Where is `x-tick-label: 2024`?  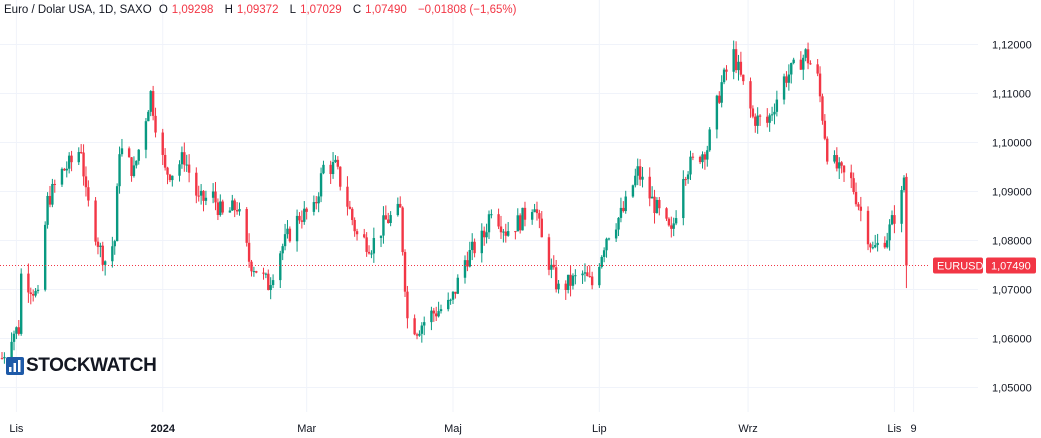 x-tick-label: 2024 is located at coordinates (162, 429).